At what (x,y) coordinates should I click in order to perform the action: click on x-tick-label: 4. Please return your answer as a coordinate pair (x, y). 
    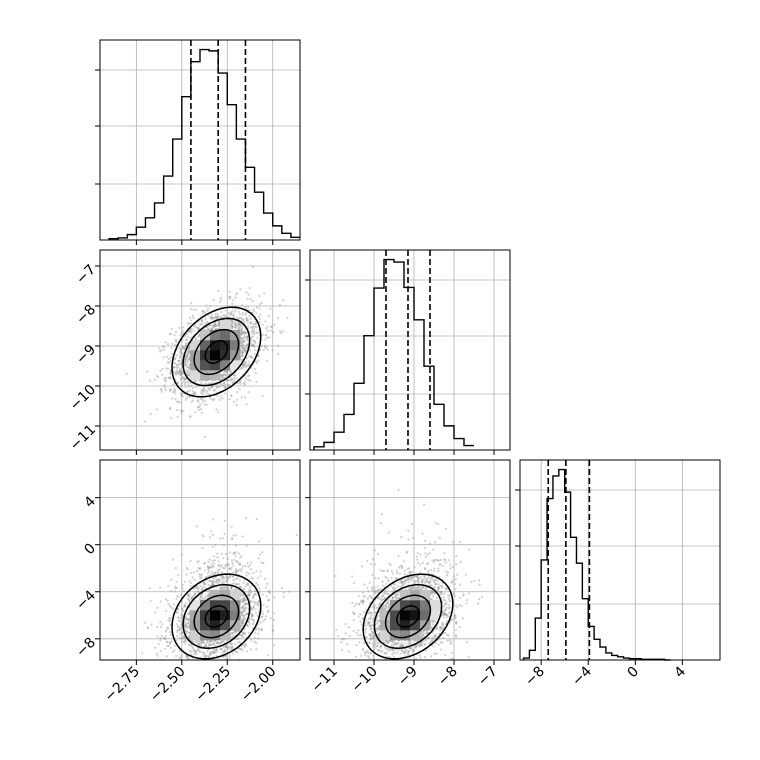
    Looking at the image, I should click on (681, 672).